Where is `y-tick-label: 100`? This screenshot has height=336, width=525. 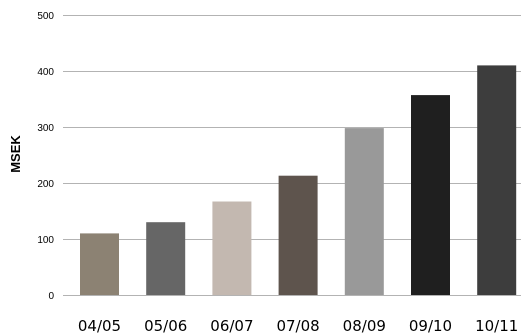
y-tick-label: 100 is located at coordinates (45, 240).